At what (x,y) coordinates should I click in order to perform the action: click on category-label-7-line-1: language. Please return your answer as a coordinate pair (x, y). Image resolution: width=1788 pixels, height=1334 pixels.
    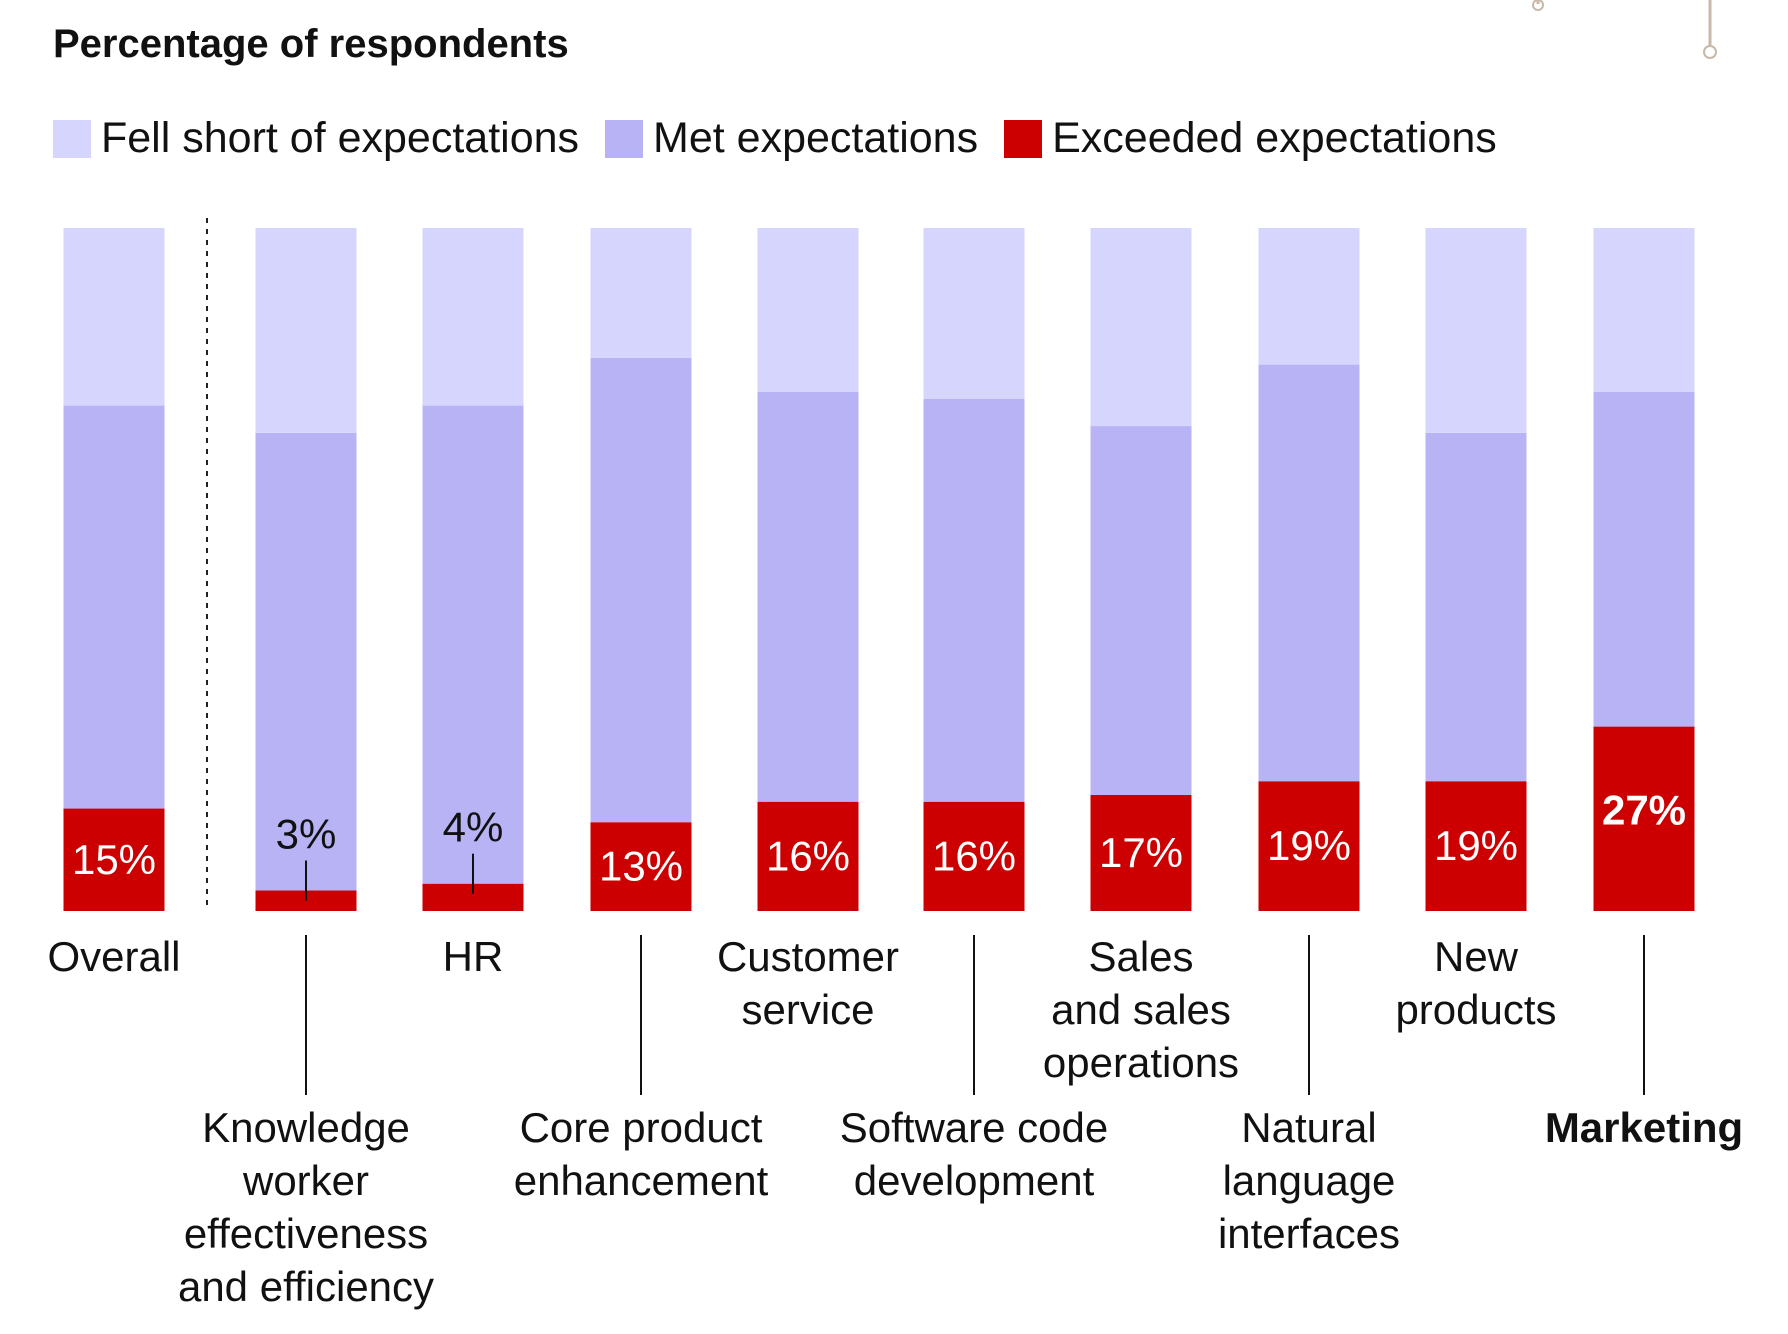
    Looking at the image, I should click on (1309, 1180).